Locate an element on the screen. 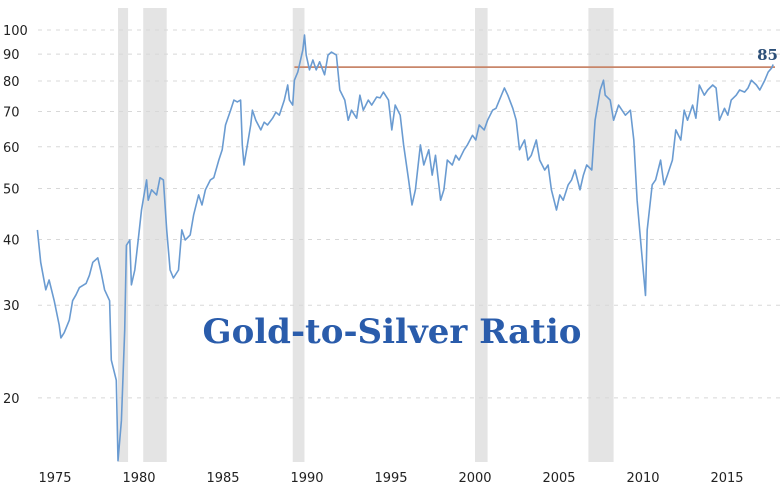 This screenshot has height=486, width=781. y-tick-label: 50 is located at coordinates (11, 189).